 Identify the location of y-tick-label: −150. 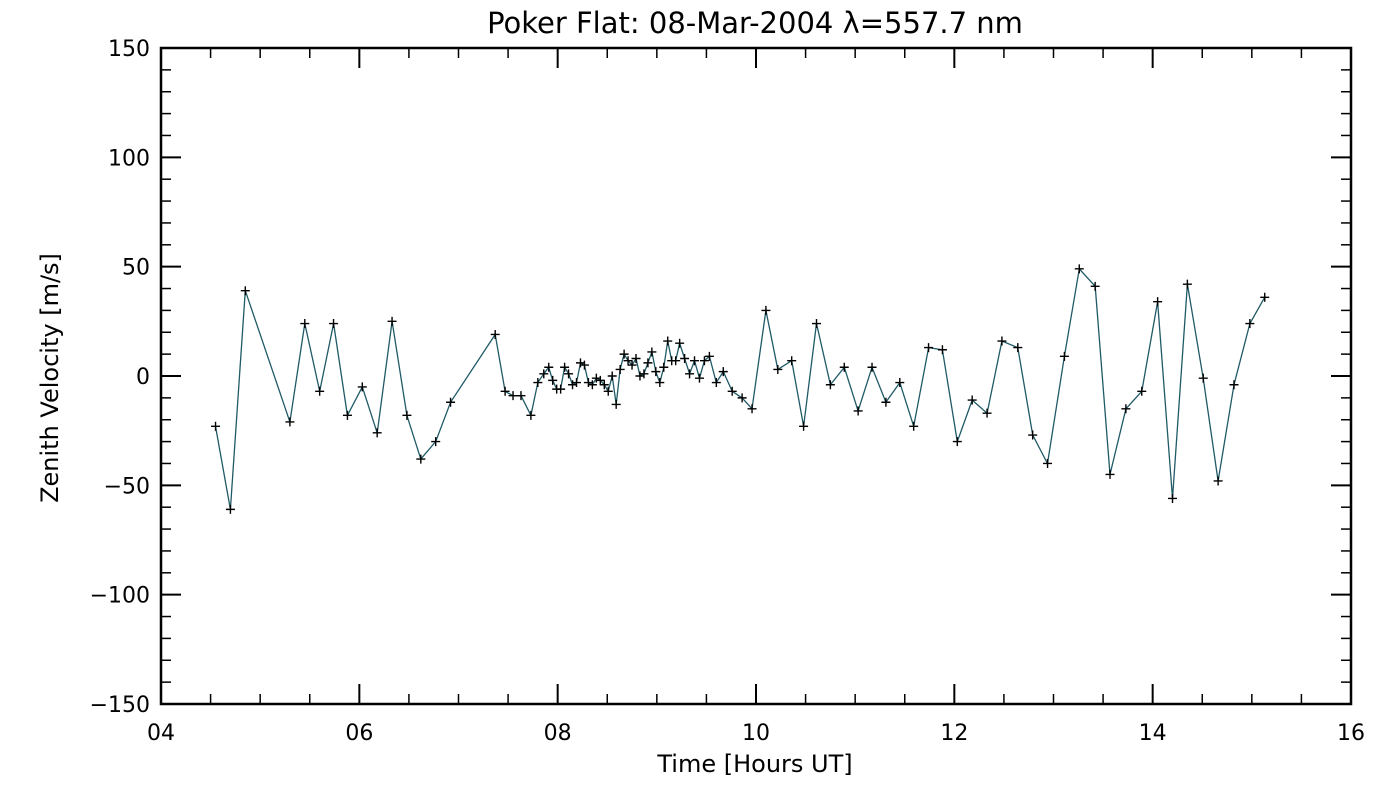
(120, 705).